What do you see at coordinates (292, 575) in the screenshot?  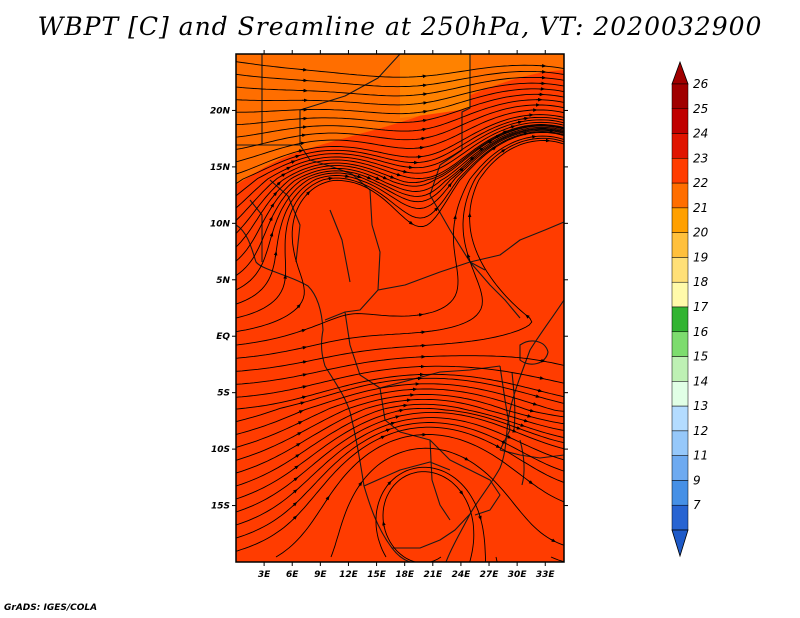 I see `x-tick-label: 6E` at bounding box center [292, 575].